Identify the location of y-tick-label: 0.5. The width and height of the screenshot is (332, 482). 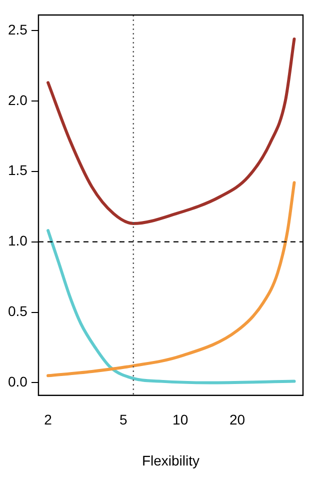
(18, 311).